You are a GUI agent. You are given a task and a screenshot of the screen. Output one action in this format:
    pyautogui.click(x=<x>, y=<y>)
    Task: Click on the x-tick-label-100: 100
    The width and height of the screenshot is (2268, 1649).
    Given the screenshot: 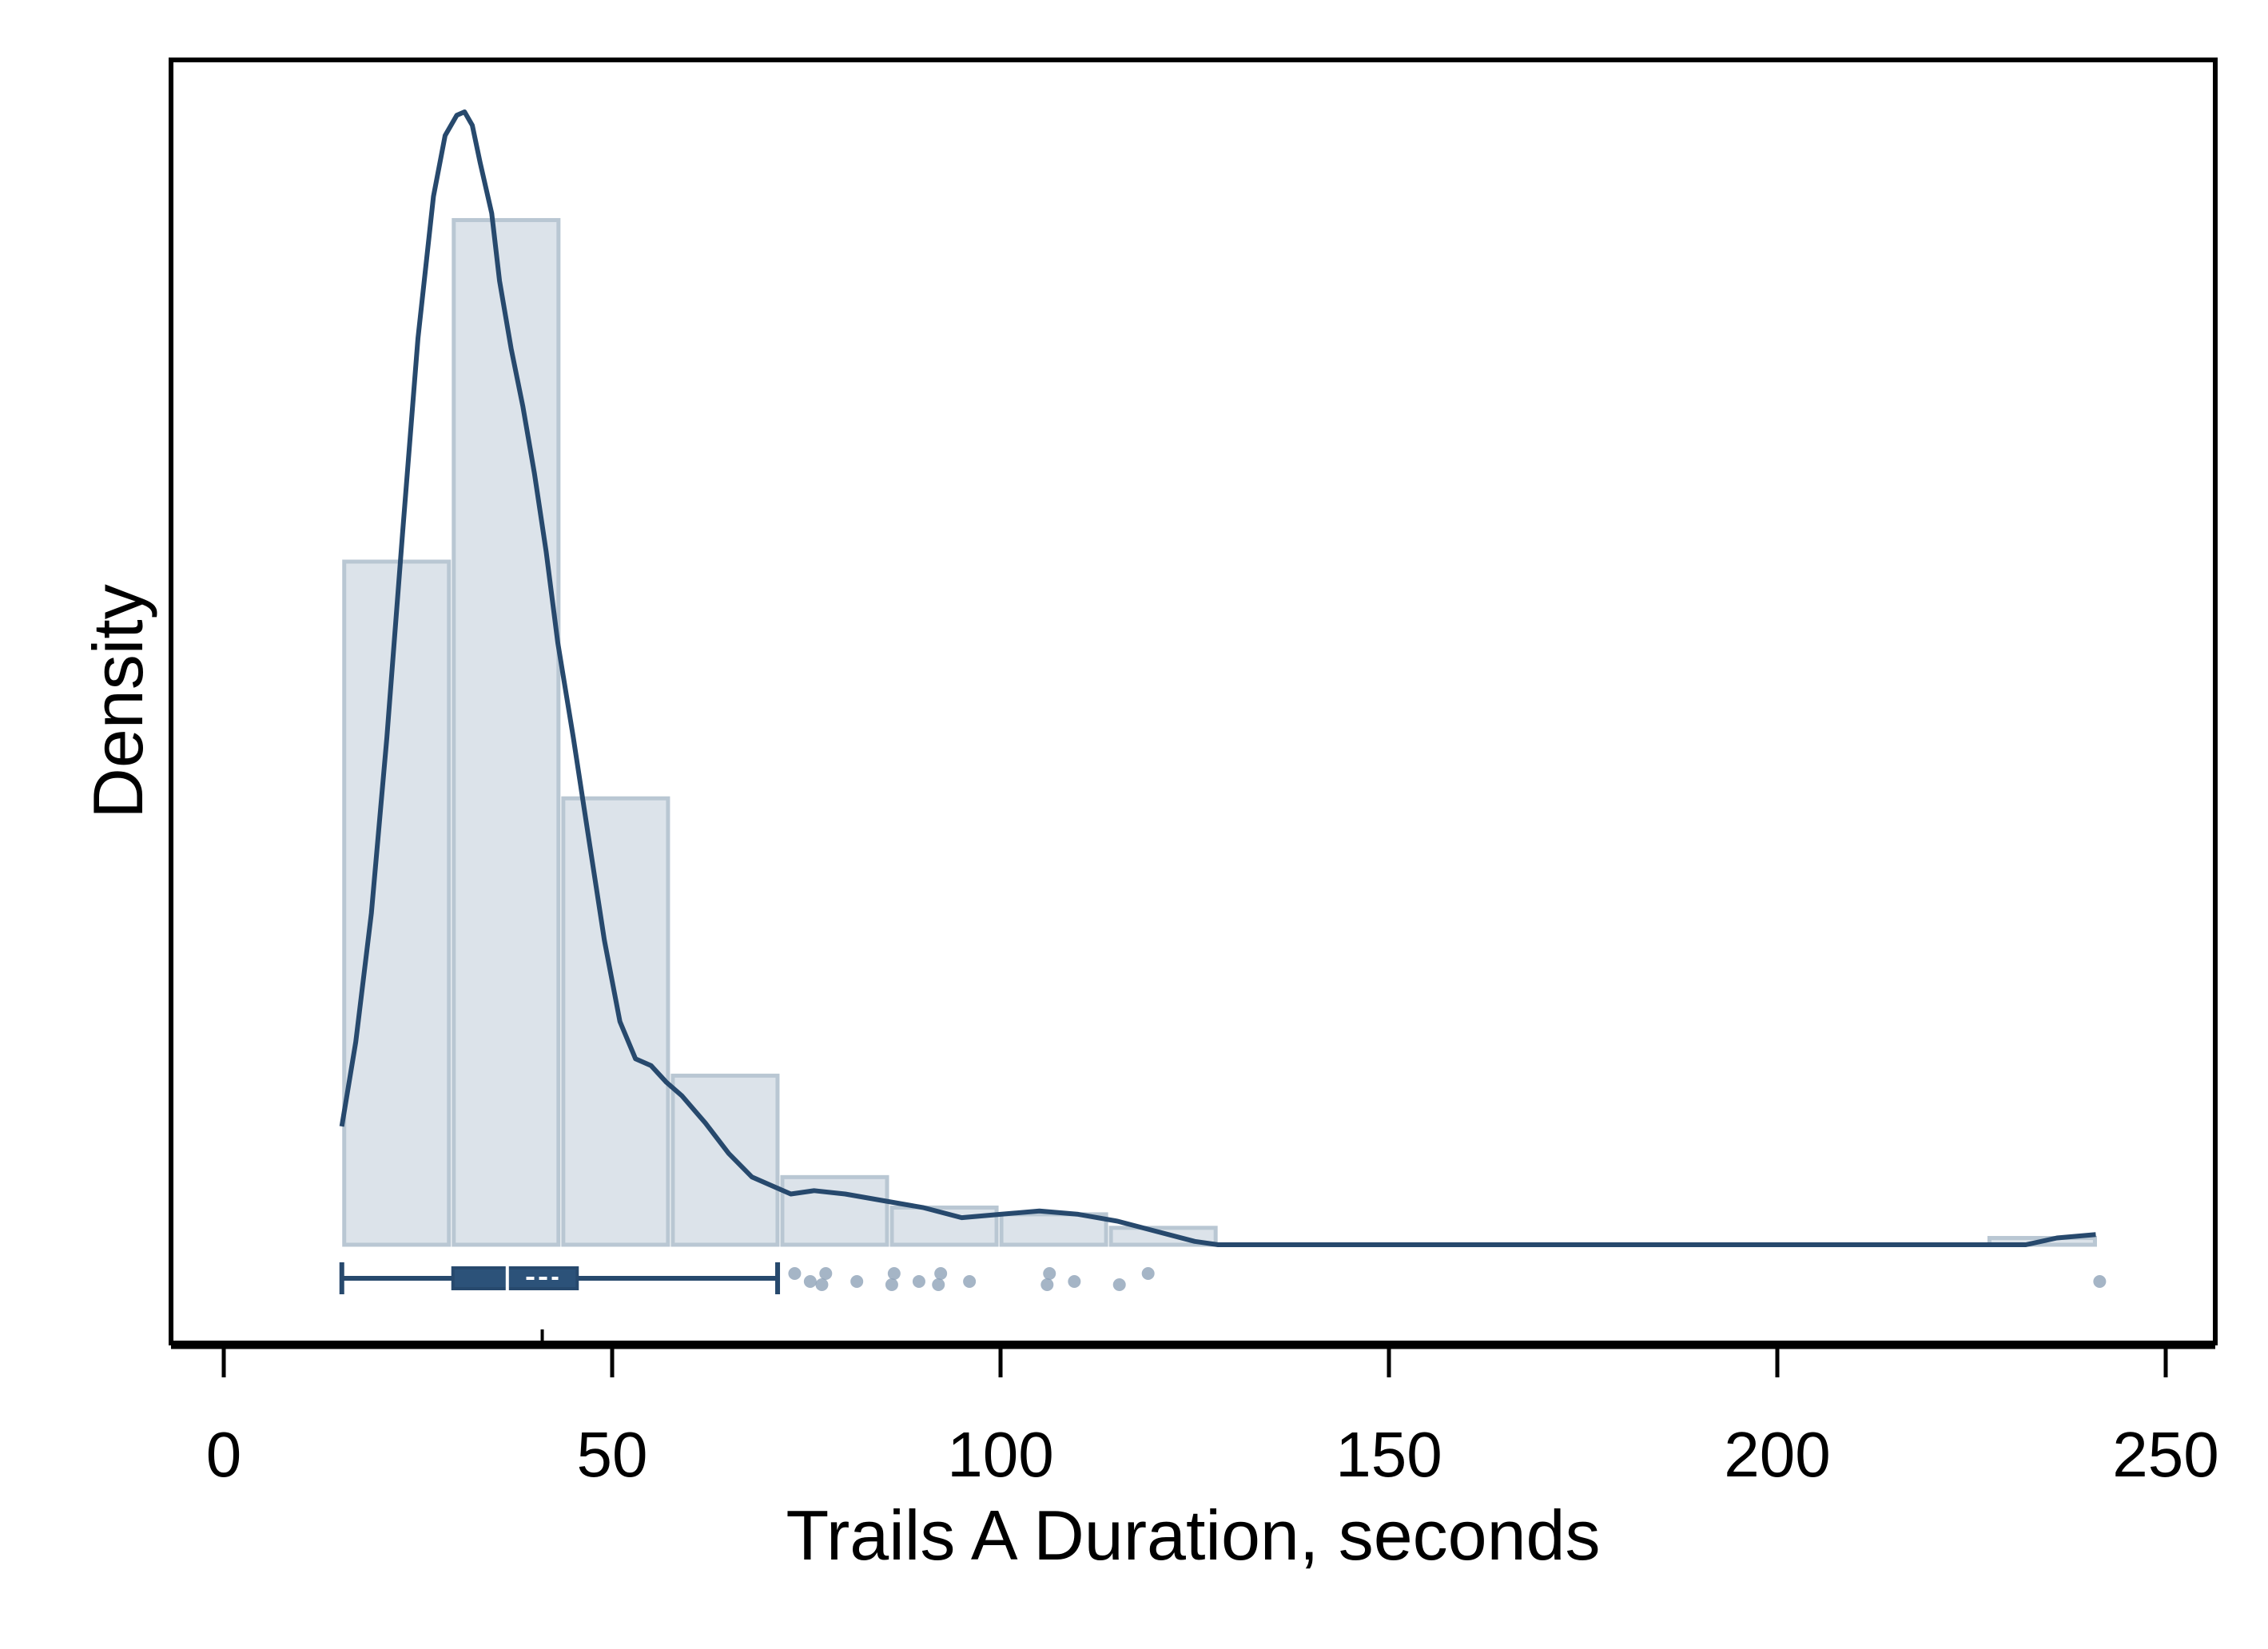 What is the action you would take?
    pyautogui.click(x=1000, y=1454)
    